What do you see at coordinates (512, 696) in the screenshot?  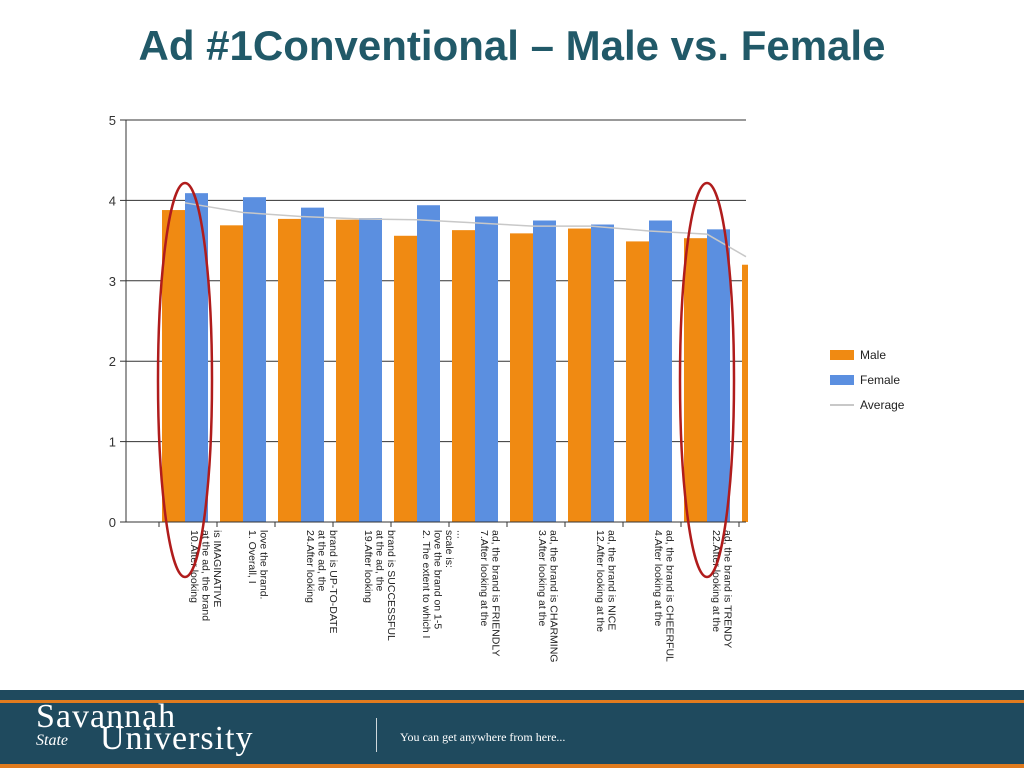 I see `footer-stripe-top` at bounding box center [512, 696].